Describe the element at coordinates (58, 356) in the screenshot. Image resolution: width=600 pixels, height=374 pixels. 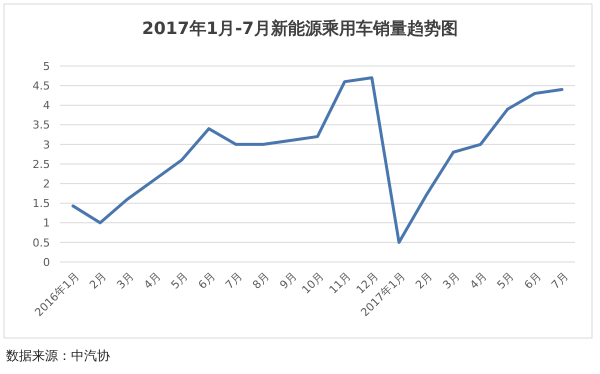
I see `source-note: 数据来源：中汽协` at that location.